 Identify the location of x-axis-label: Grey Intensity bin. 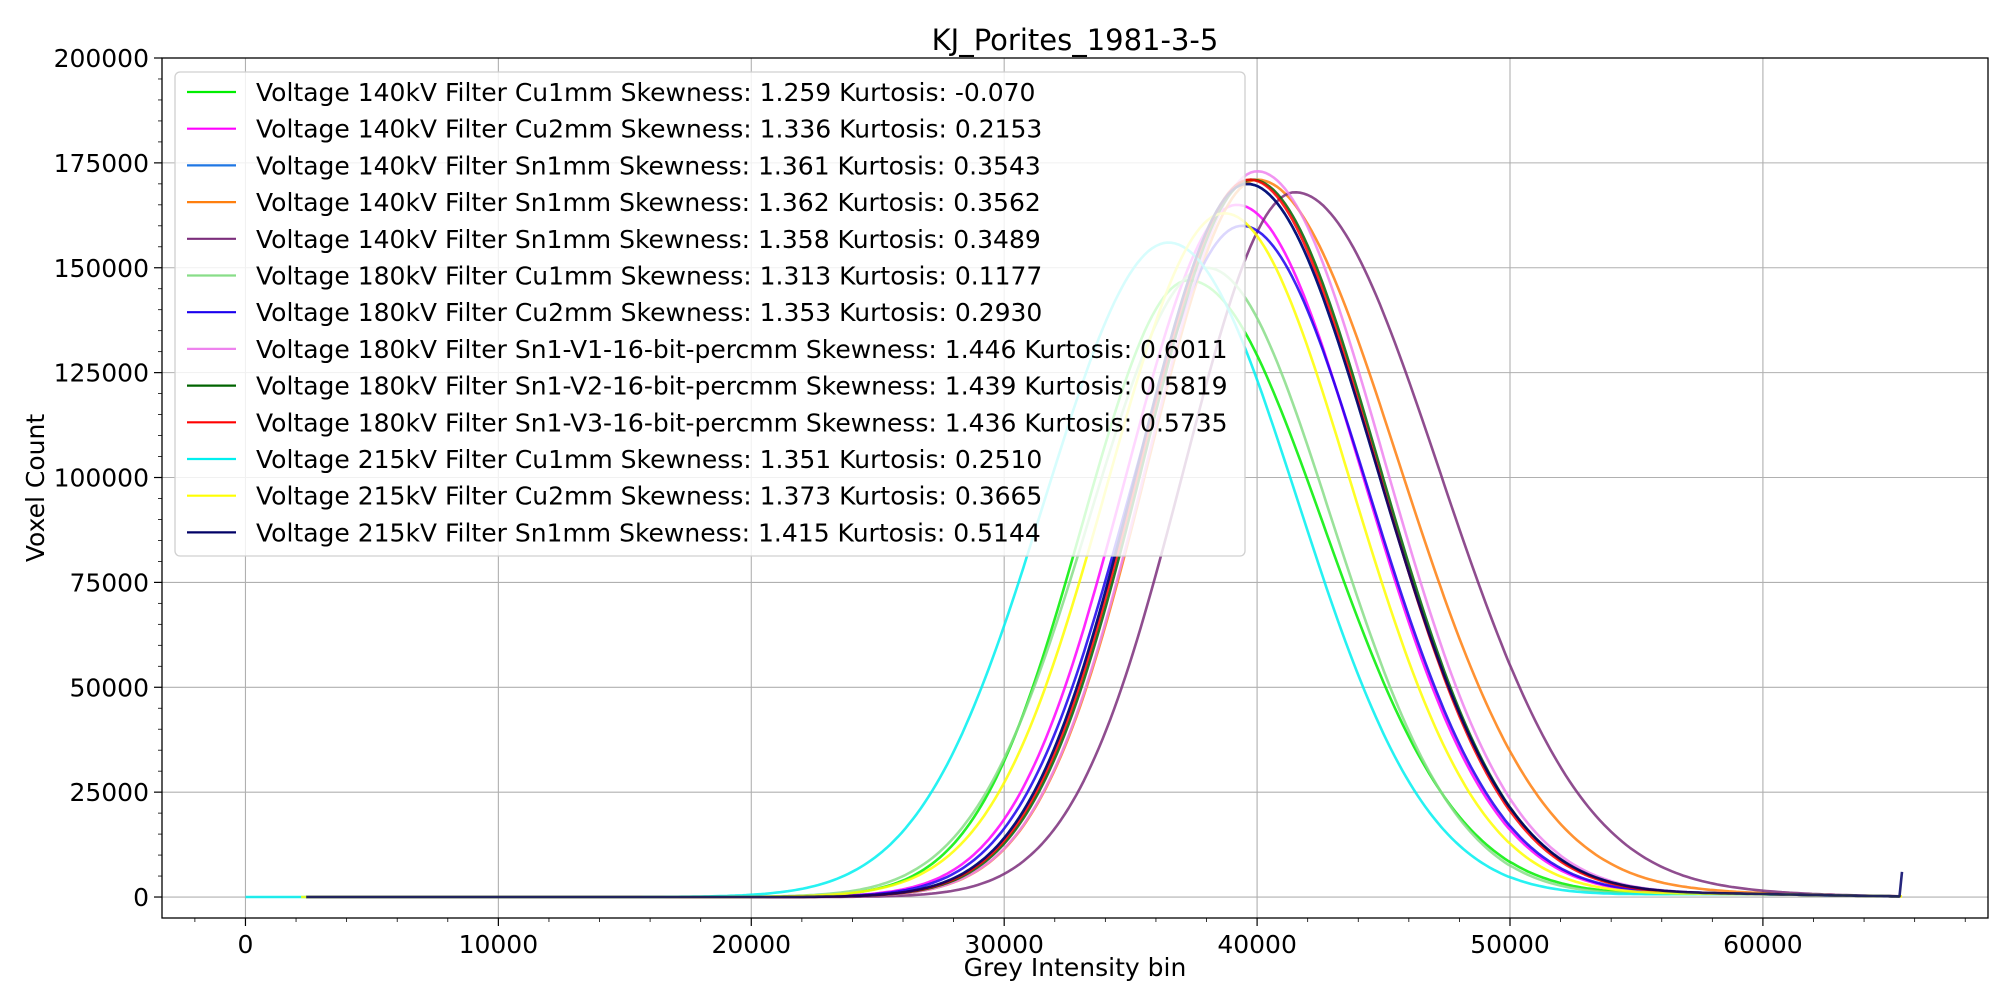
(1075, 967).